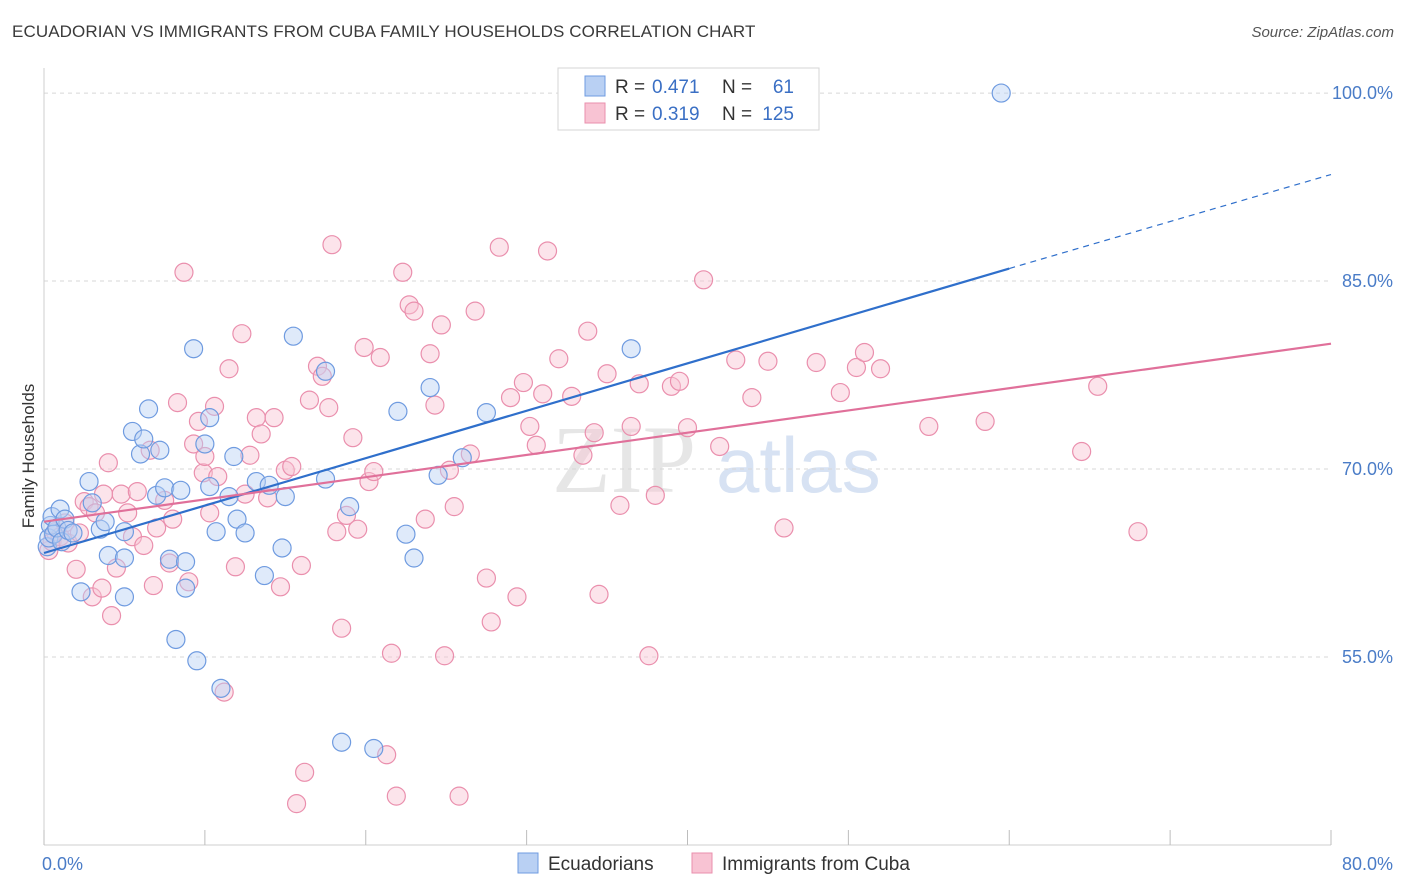  I want to click on series-legend: Ecuadorians Immigrants from Cuba, so click(713, 863).